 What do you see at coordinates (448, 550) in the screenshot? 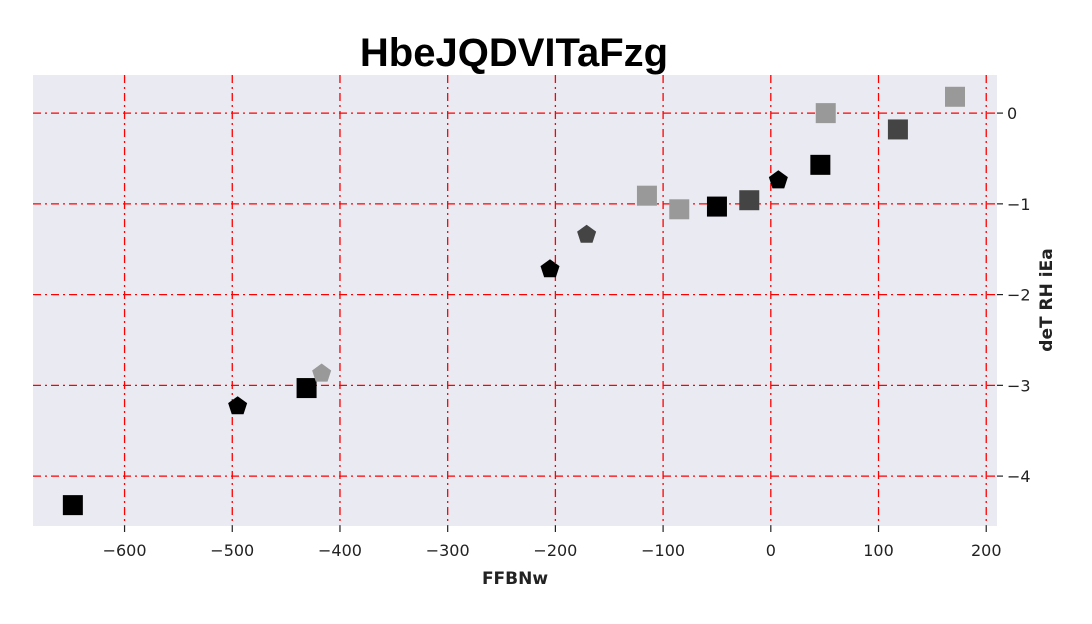
I see `x-tick-label: −300` at bounding box center [448, 550].